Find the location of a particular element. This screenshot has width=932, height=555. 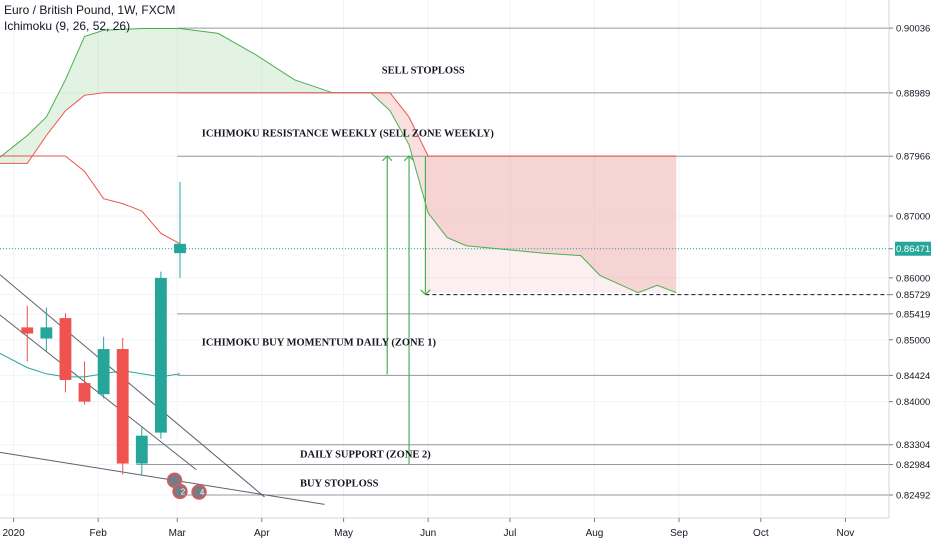

price-tick-label: 0.82492 is located at coordinates (913, 495).